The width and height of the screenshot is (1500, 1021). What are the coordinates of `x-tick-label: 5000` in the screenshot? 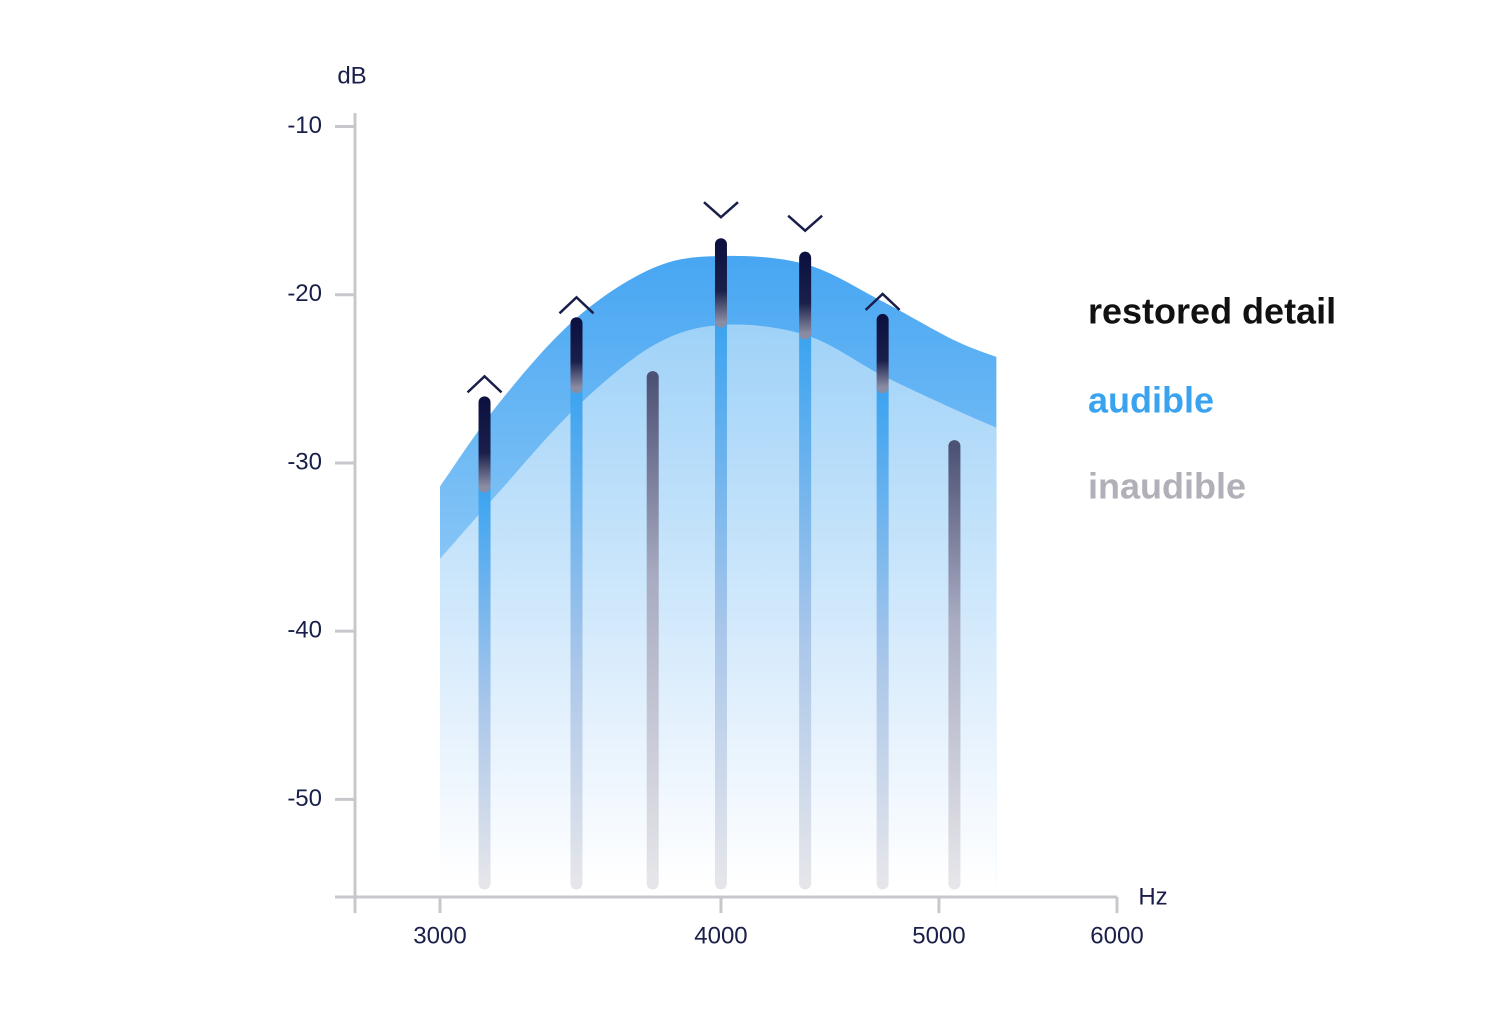 It's located at (938, 935).